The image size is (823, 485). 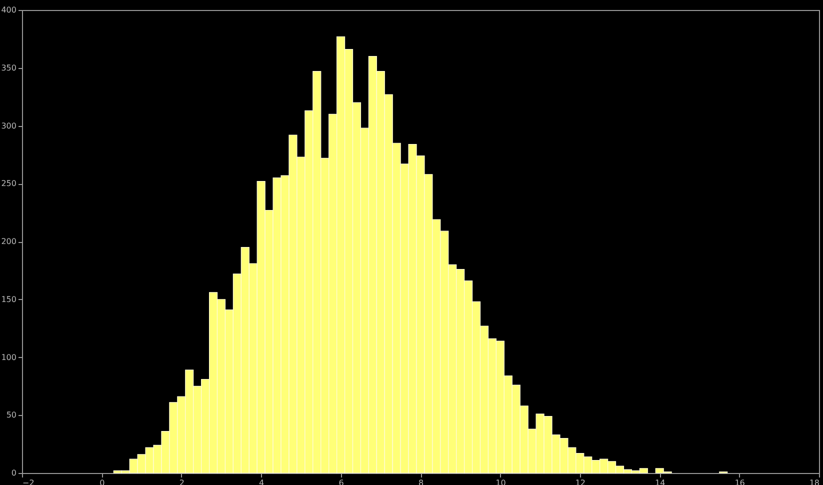 What do you see at coordinates (8, 125) in the screenshot?
I see `y-tick-label: 300` at bounding box center [8, 125].